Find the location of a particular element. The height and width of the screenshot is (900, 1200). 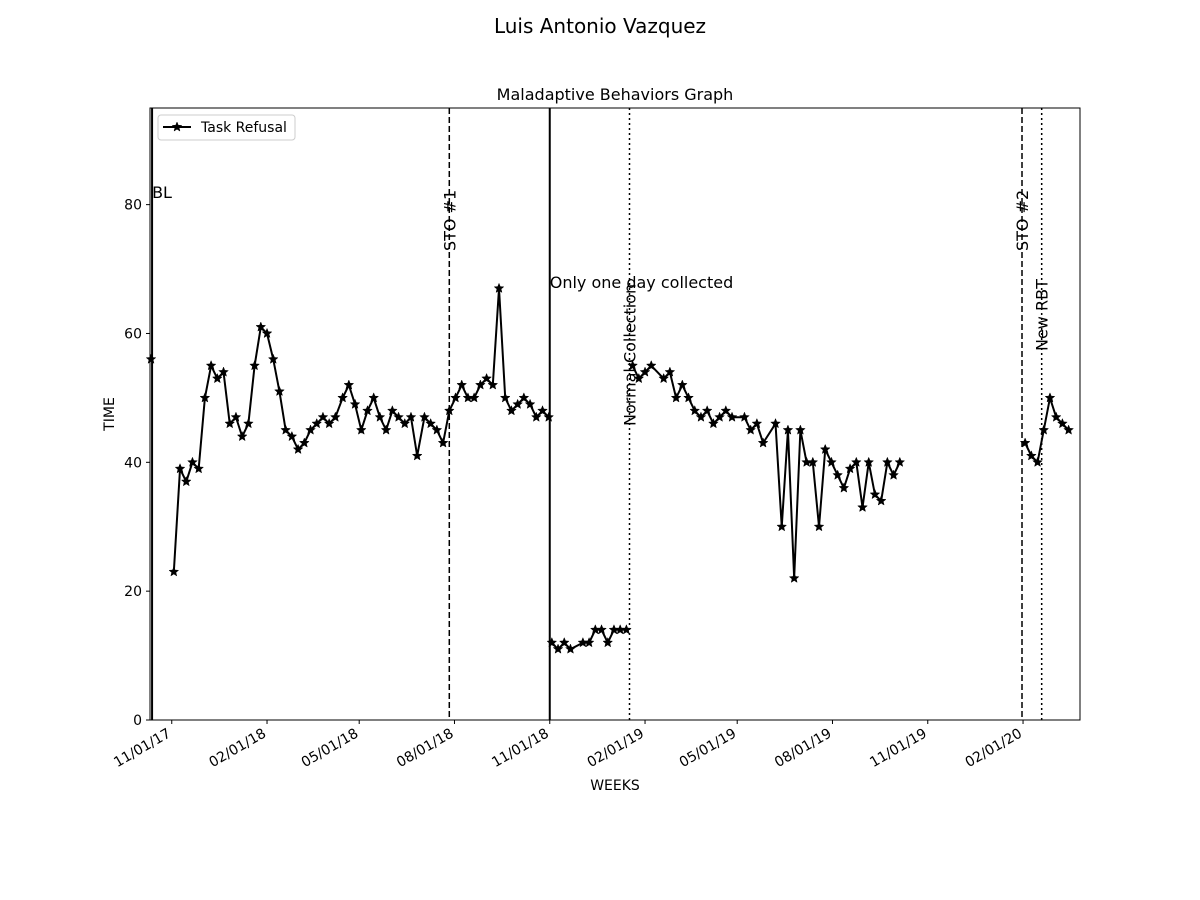

x-tick-label: 11/01/19 is located at coordinates (898, 748).